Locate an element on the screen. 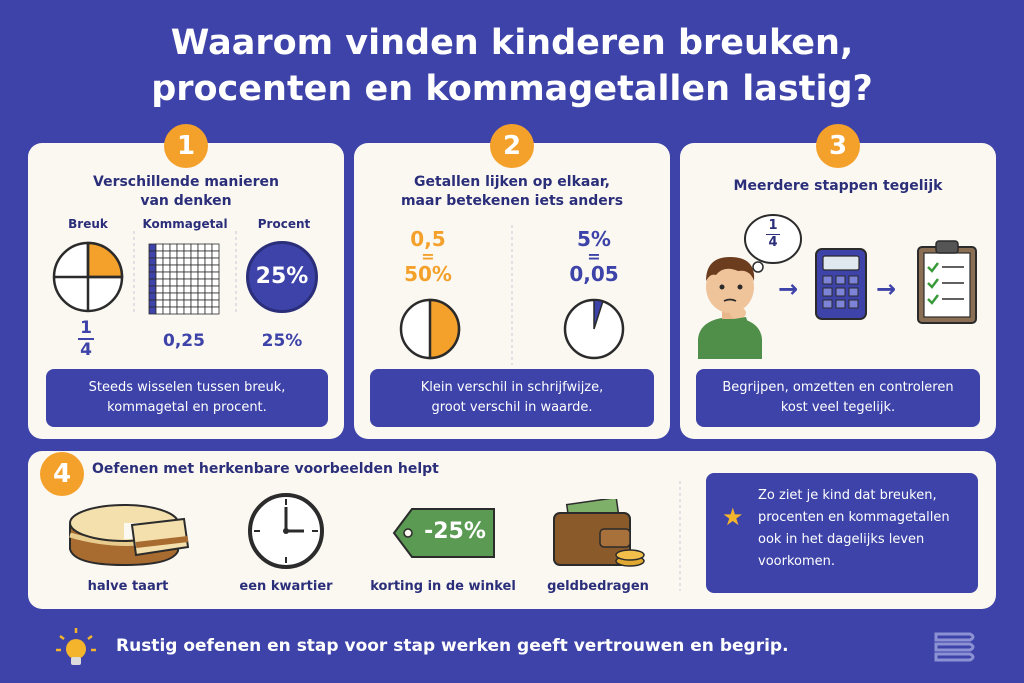 Image resolution: width=1024 pixels, height=683 pixels. divider-dashed is located at coordinates (512, 295).